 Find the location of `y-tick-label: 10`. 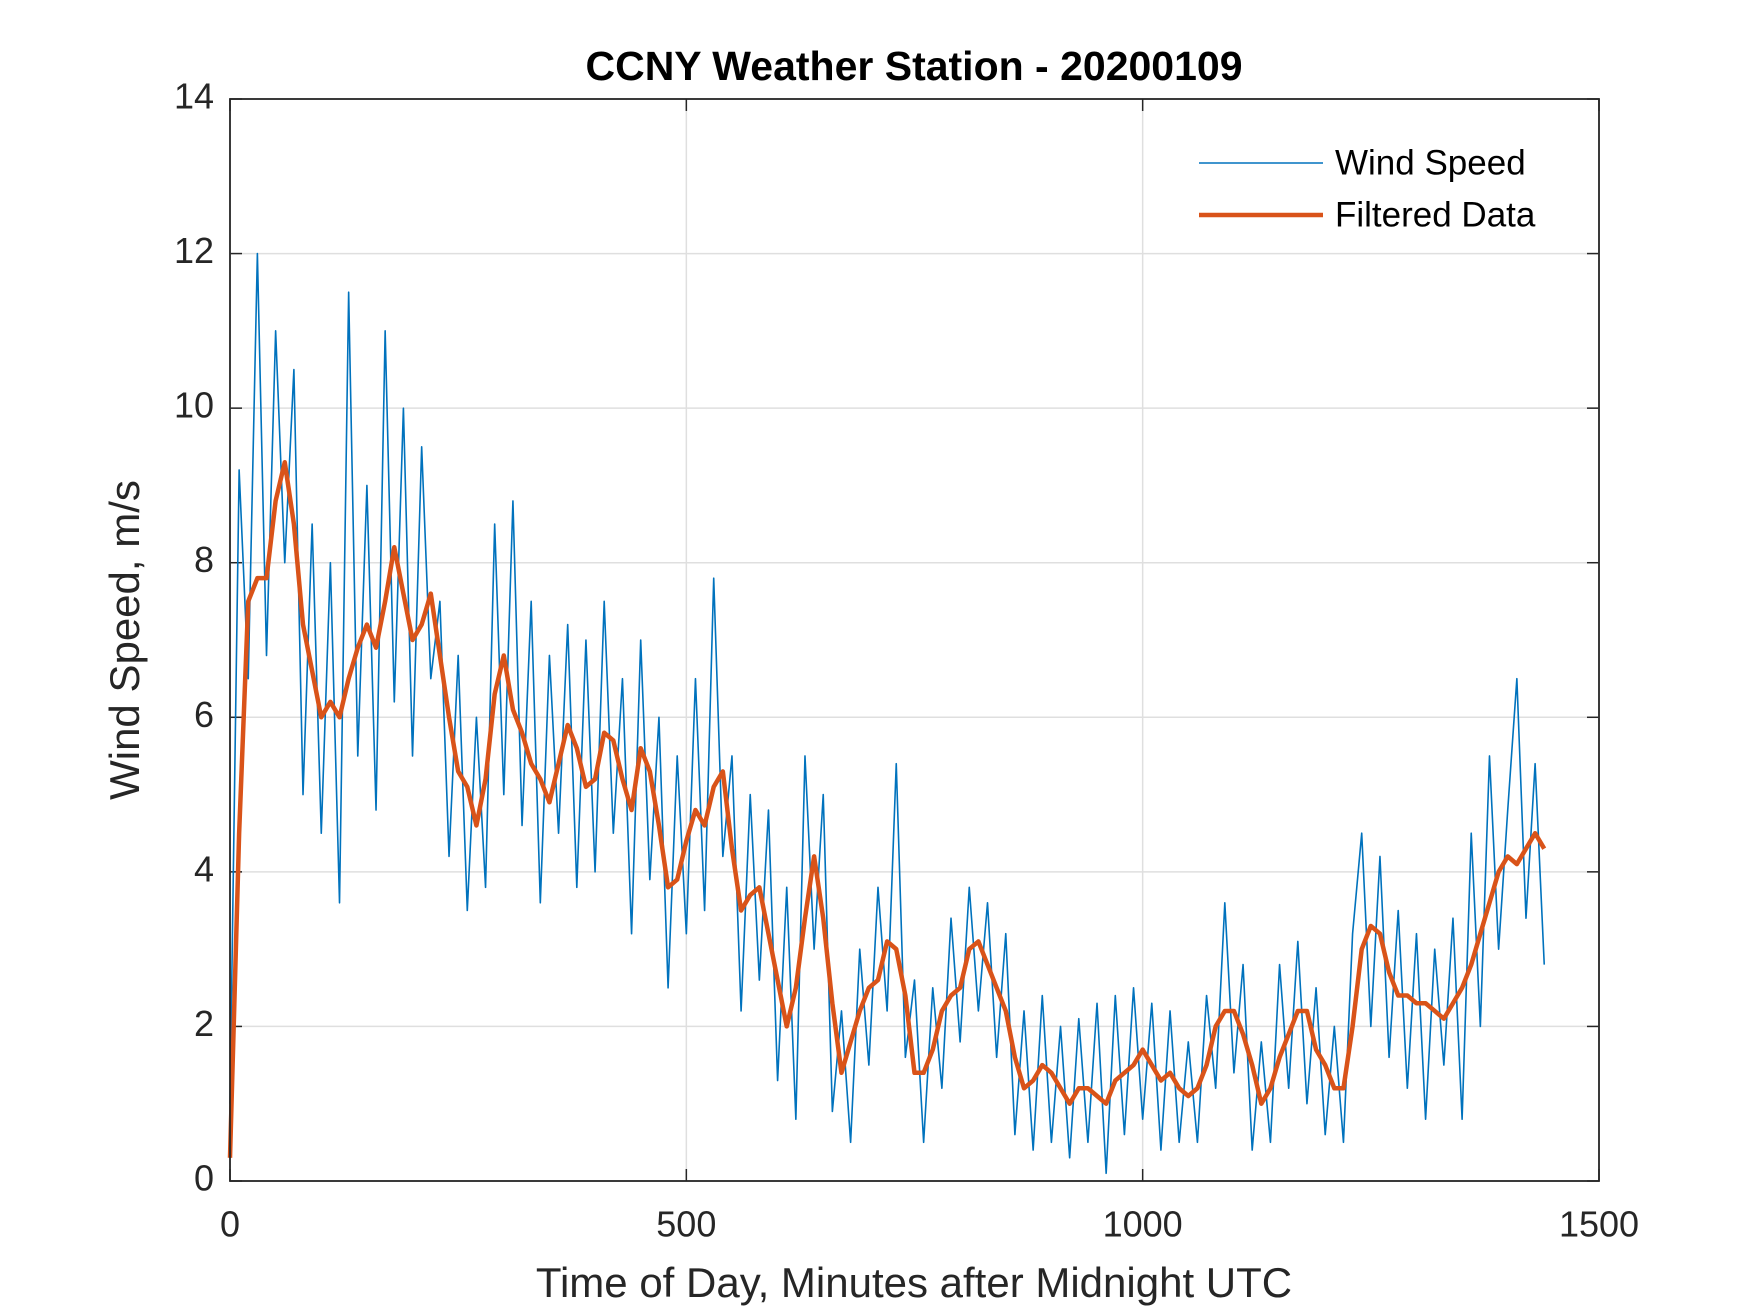

y-tick-label: 10 is located at coordinates (194, 405).